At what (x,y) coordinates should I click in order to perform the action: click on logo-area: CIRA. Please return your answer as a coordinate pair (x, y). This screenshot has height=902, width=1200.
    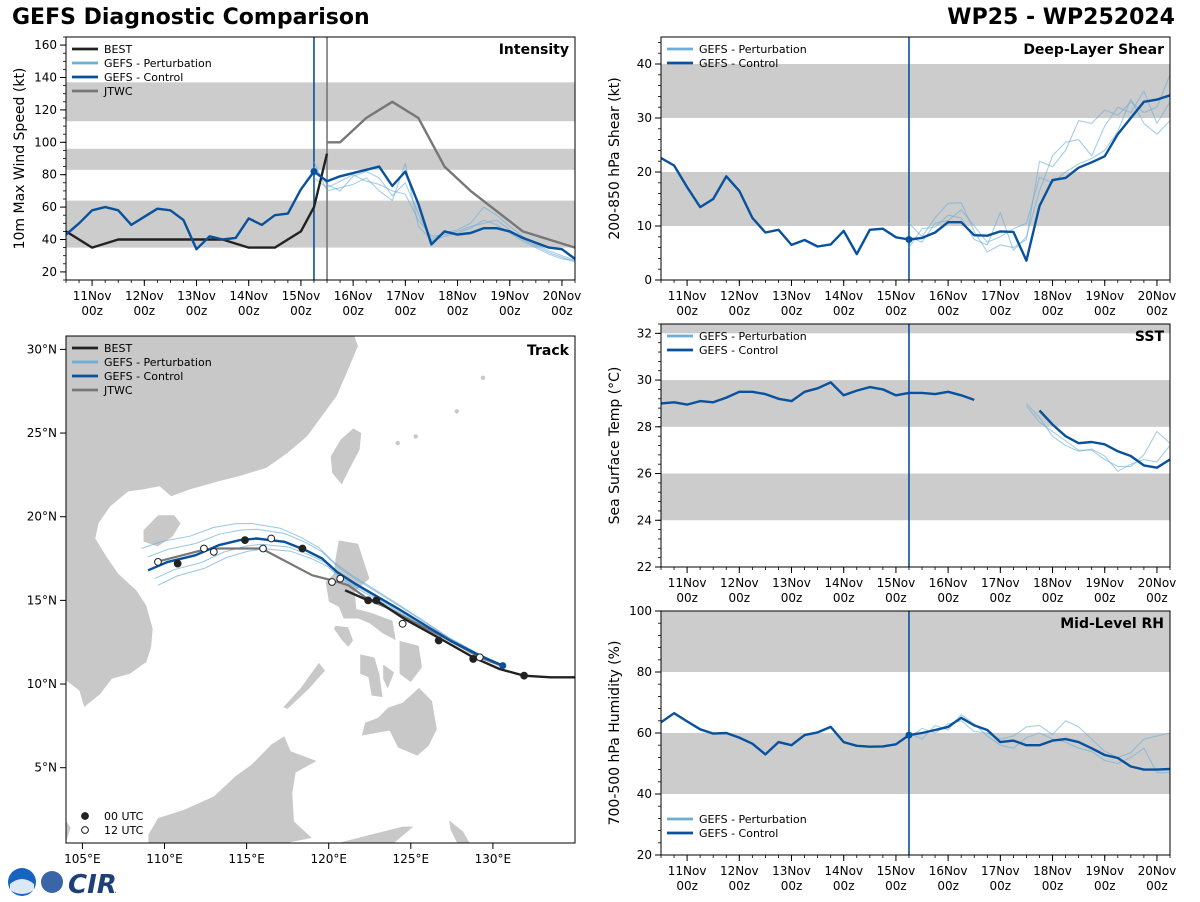
    Looking at the image, I should click on (70, 883).